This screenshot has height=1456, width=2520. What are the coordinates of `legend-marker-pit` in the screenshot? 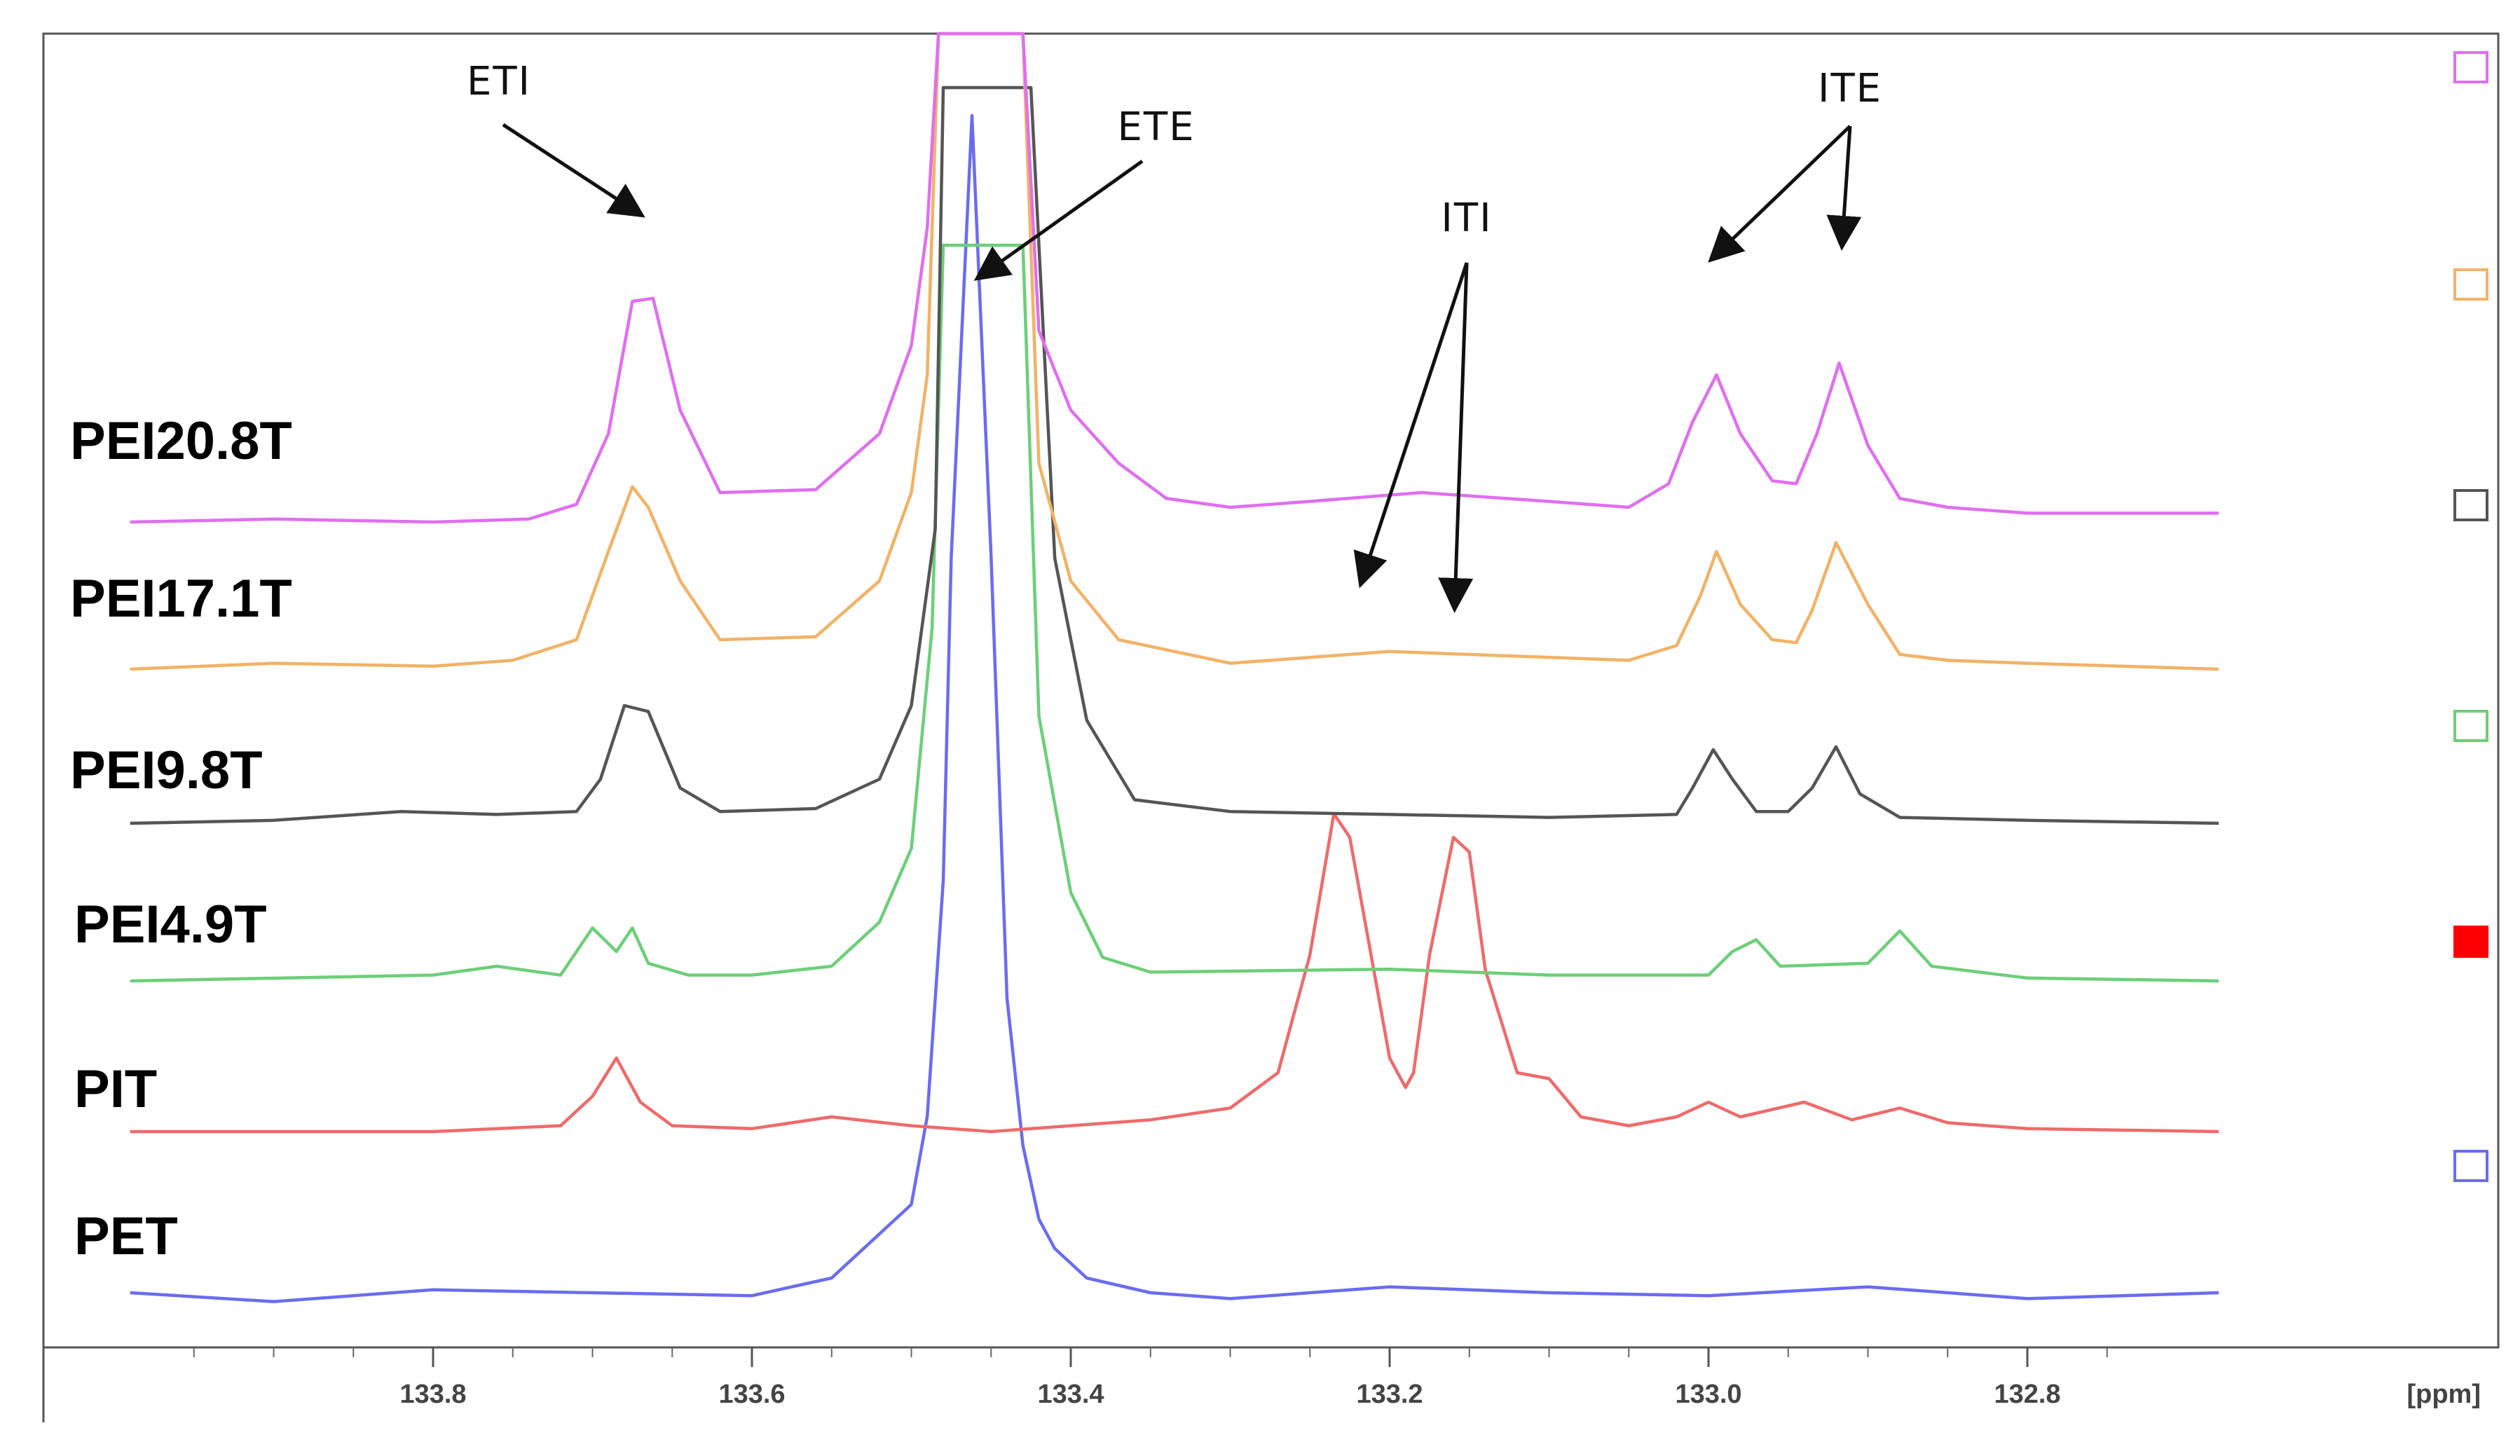 It's located at (2470, 942).